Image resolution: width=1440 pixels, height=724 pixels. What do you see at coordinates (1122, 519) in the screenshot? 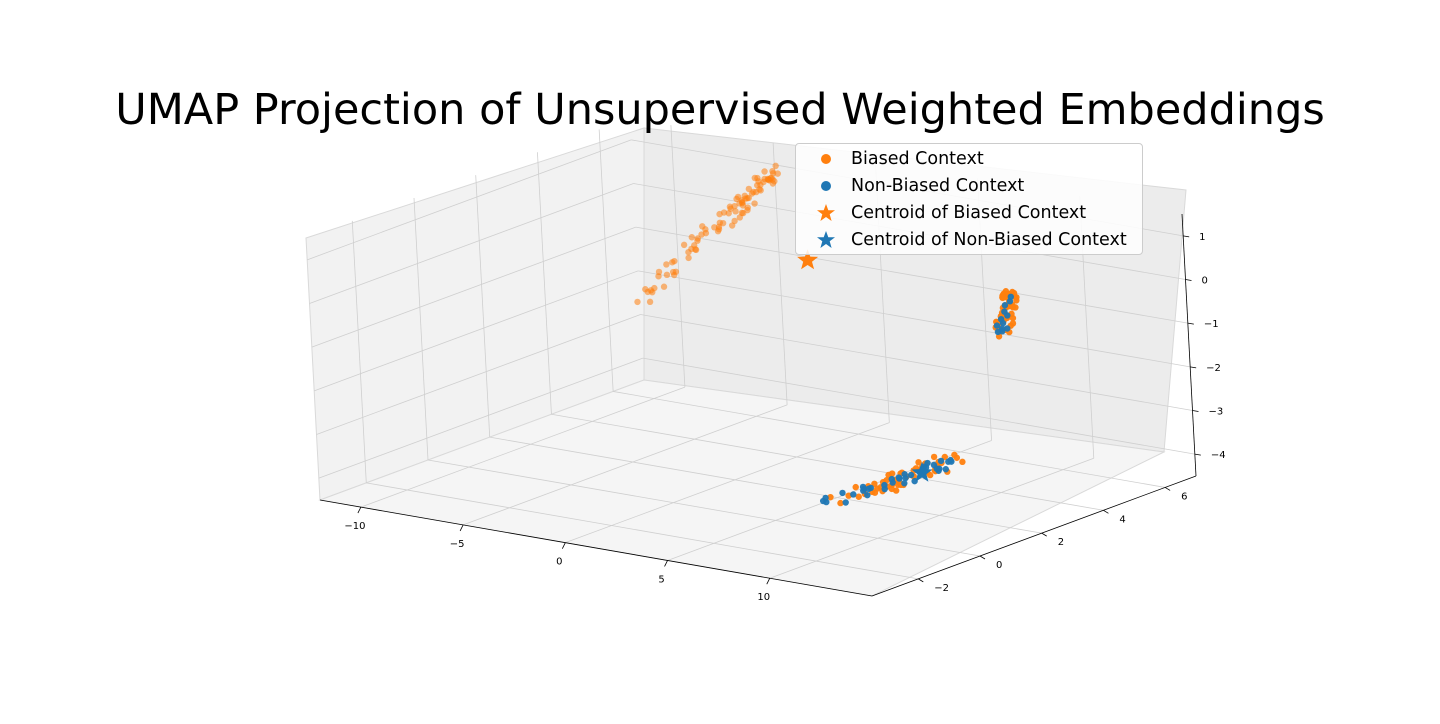
I see `y-tick-label: 4` at bounding box center [1122, 519].